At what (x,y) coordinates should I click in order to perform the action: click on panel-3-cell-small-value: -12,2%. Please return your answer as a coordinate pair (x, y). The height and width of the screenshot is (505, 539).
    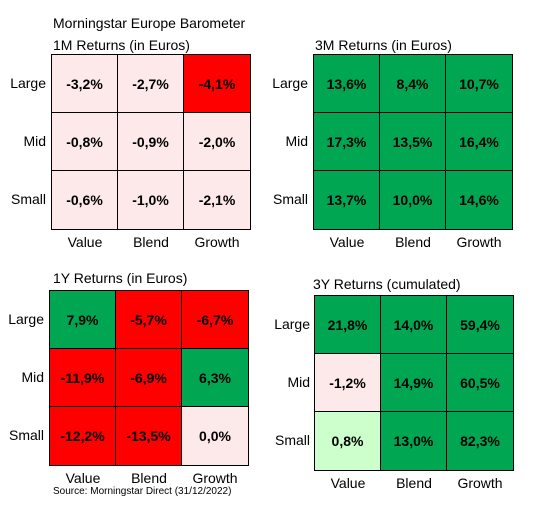
    Looking at the image, I should click on (83, 436).